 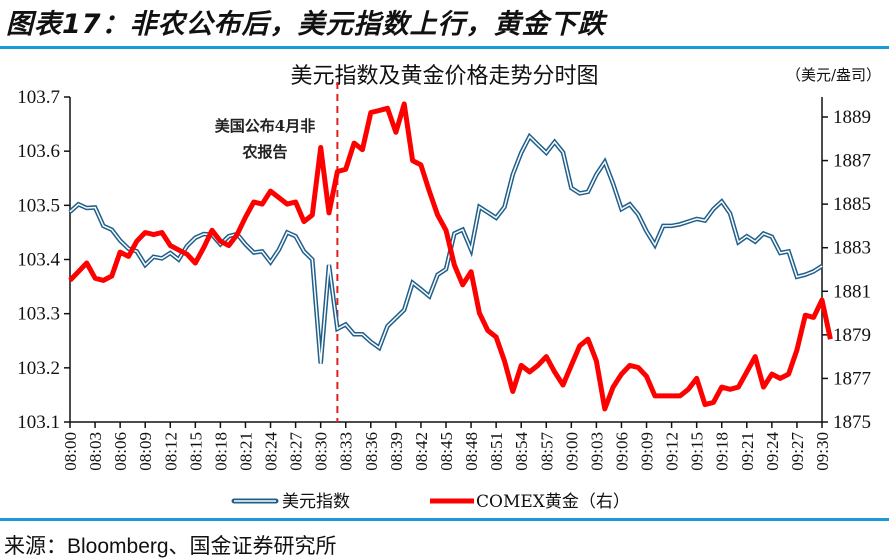 I want to click on x-tick-label: 08:42, so click(x=421, y=451).